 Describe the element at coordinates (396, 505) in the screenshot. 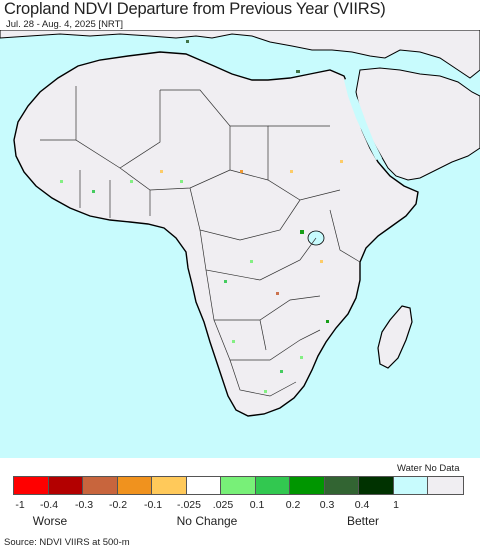

I see `legend-tick: 1` at that location.